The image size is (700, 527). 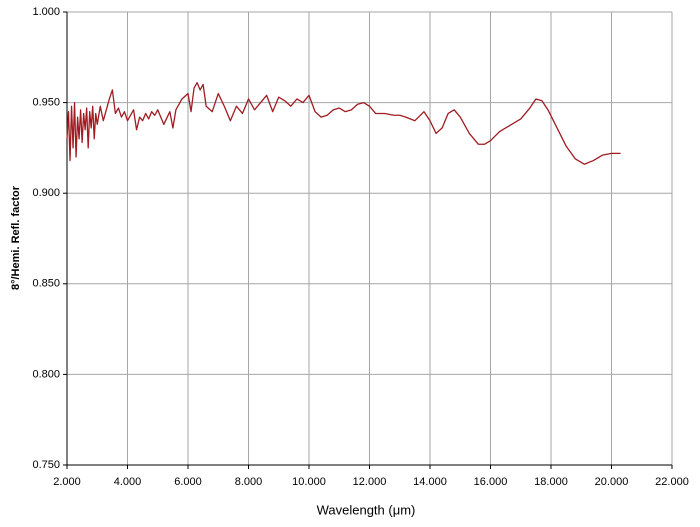 I want to click on x-tick-label: 6.000, so click(x=188, y=482).